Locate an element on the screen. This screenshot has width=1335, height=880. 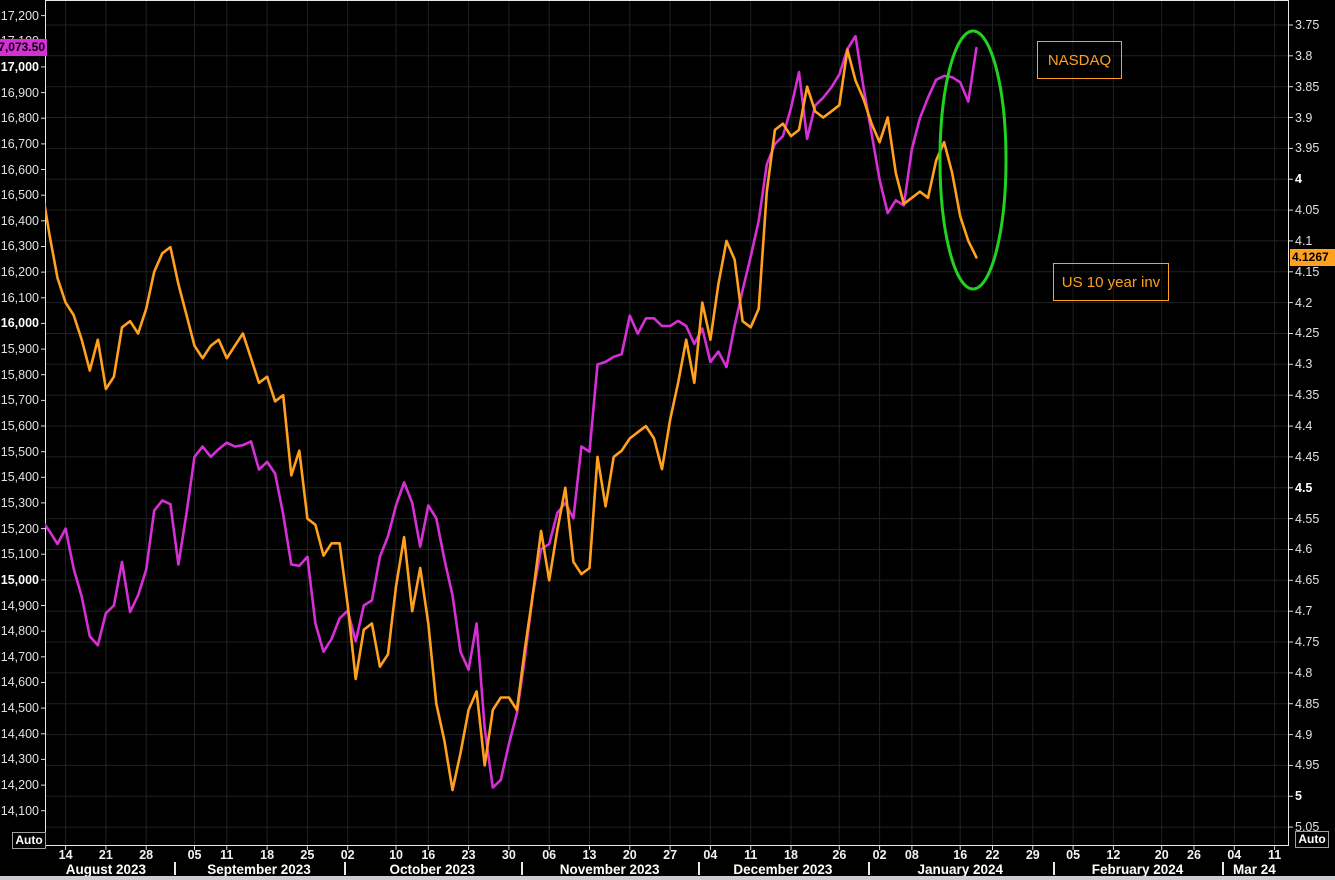
y-right-tick-label: 3.85 is located at coordinates (1307, 86).